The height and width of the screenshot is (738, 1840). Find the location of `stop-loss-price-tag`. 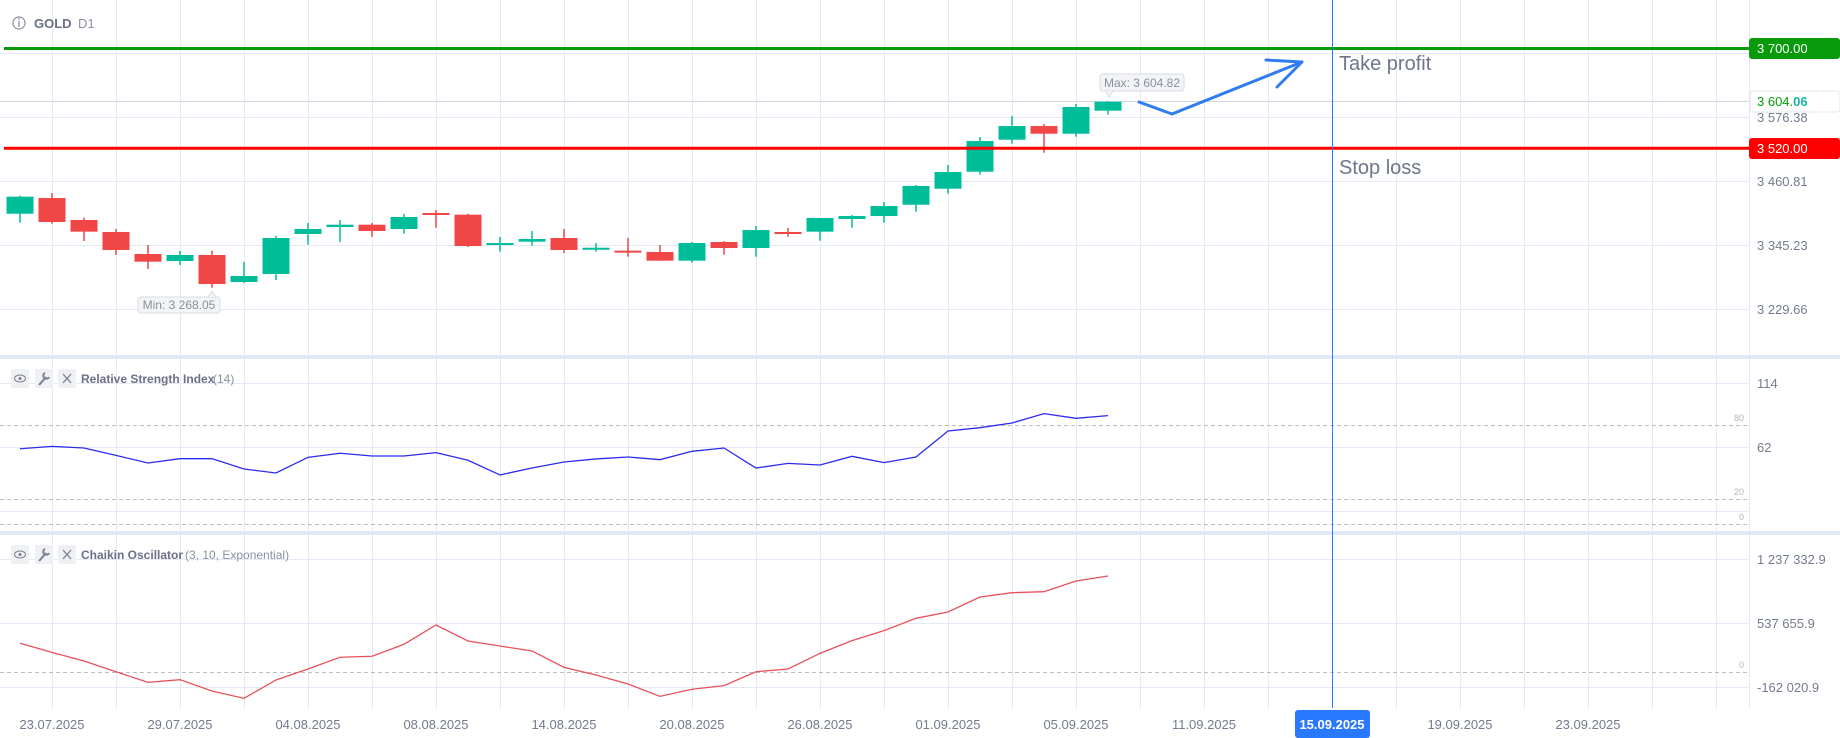

stop-loss-price-tag is located at coordinates (1794, 148).